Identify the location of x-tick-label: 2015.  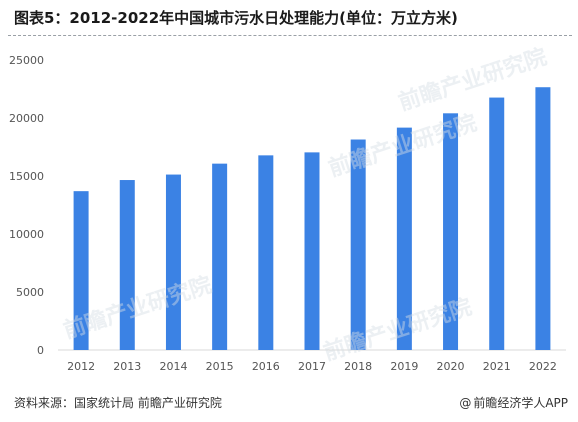
(220, 366).